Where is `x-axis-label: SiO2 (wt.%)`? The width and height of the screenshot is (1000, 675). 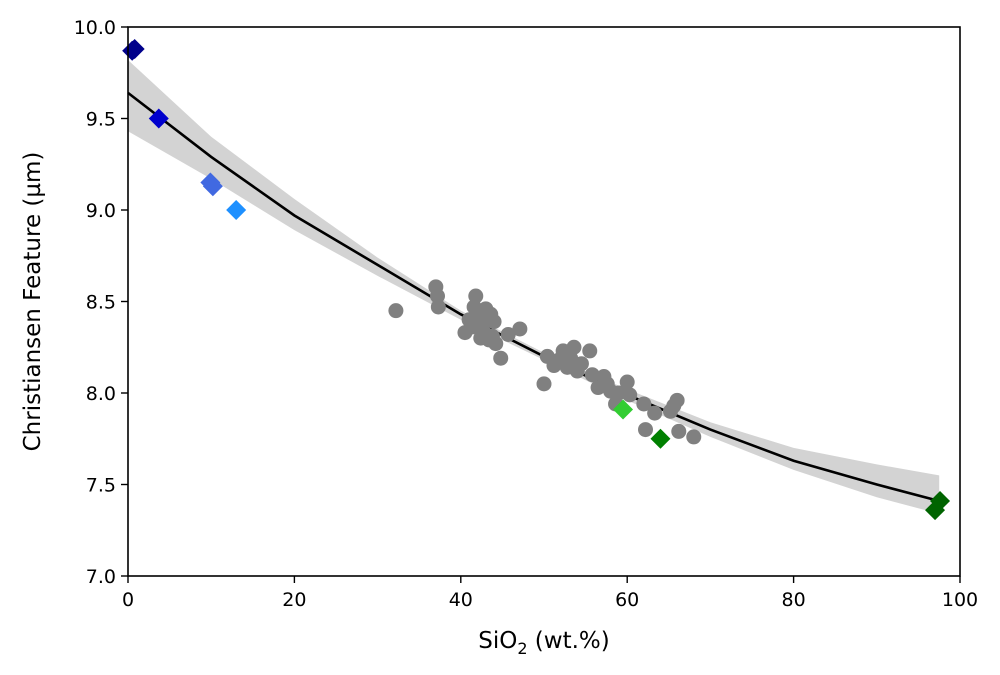
x-axis-label: SiO2 (wt.%) is located at coordinates (544, 643).